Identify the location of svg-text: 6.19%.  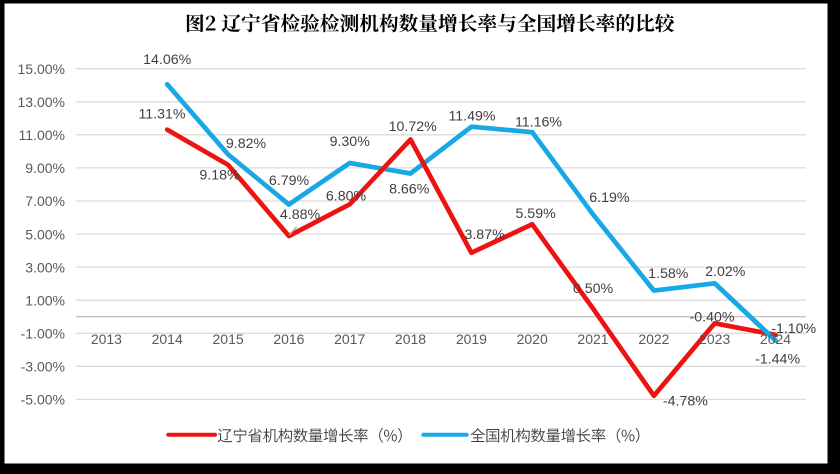
(609, 198).